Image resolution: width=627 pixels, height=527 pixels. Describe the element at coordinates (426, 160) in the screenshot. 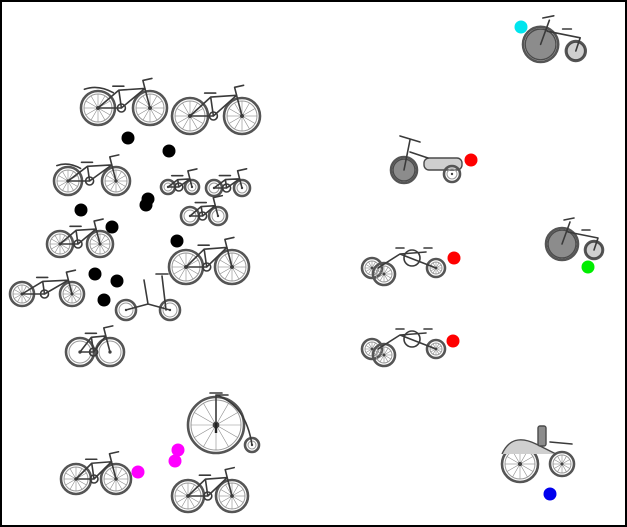

I see `tricycle-toddler` at that location.